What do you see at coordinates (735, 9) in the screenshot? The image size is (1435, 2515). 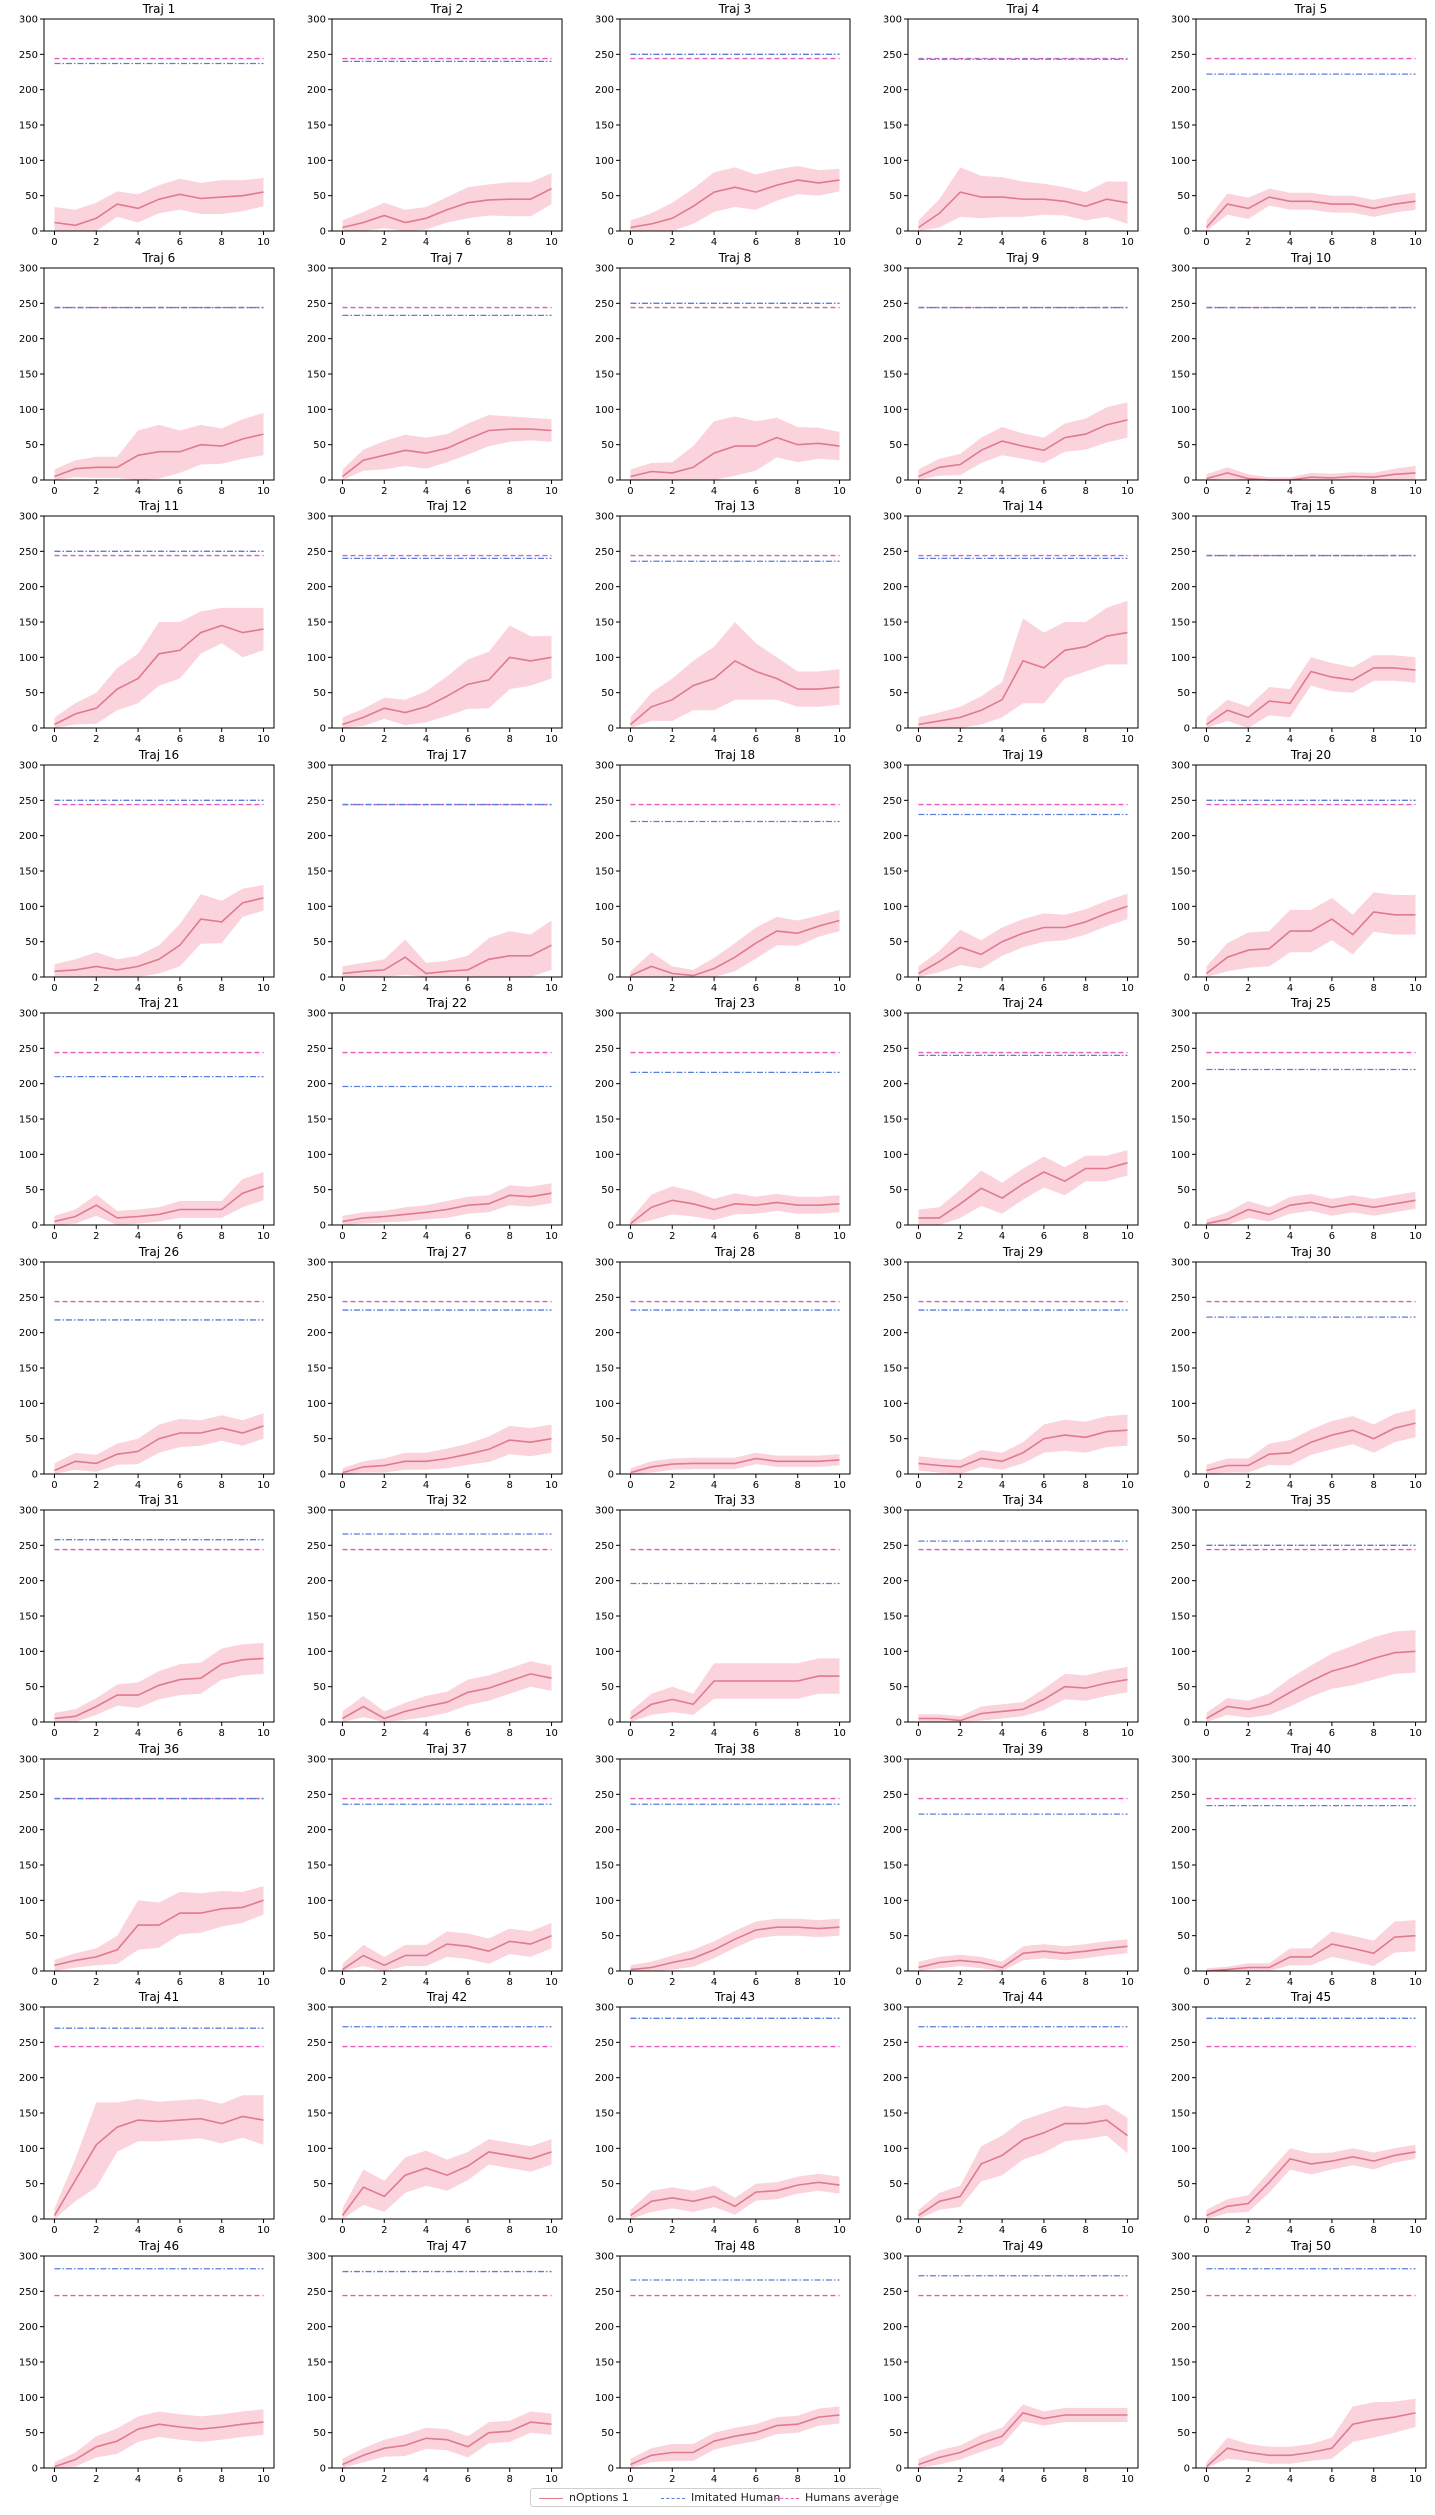 I see `subplot-title: Traj 3` at bounding box center [735, 9].